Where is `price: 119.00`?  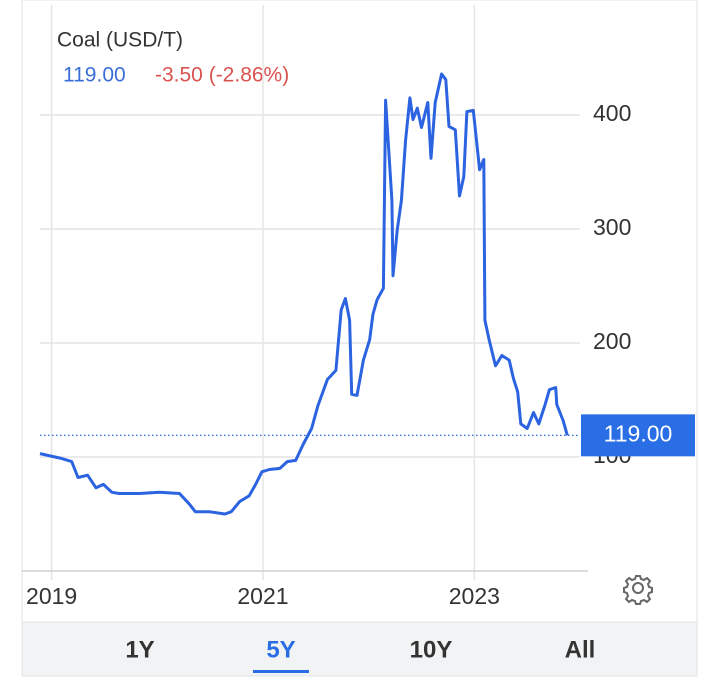
price: 119.00 is located at coordinates (94, 75).